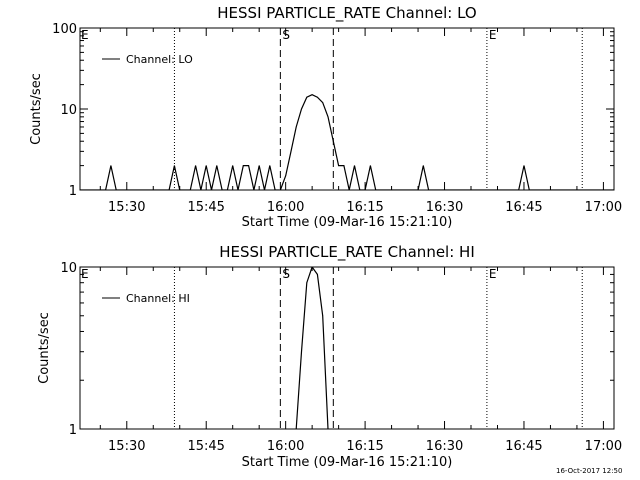 Image resolution: width=640 pixels, height=480 pixels. I want to click on footer-timestamp: 16-Oct-2017 12:50, so click(589, 471).